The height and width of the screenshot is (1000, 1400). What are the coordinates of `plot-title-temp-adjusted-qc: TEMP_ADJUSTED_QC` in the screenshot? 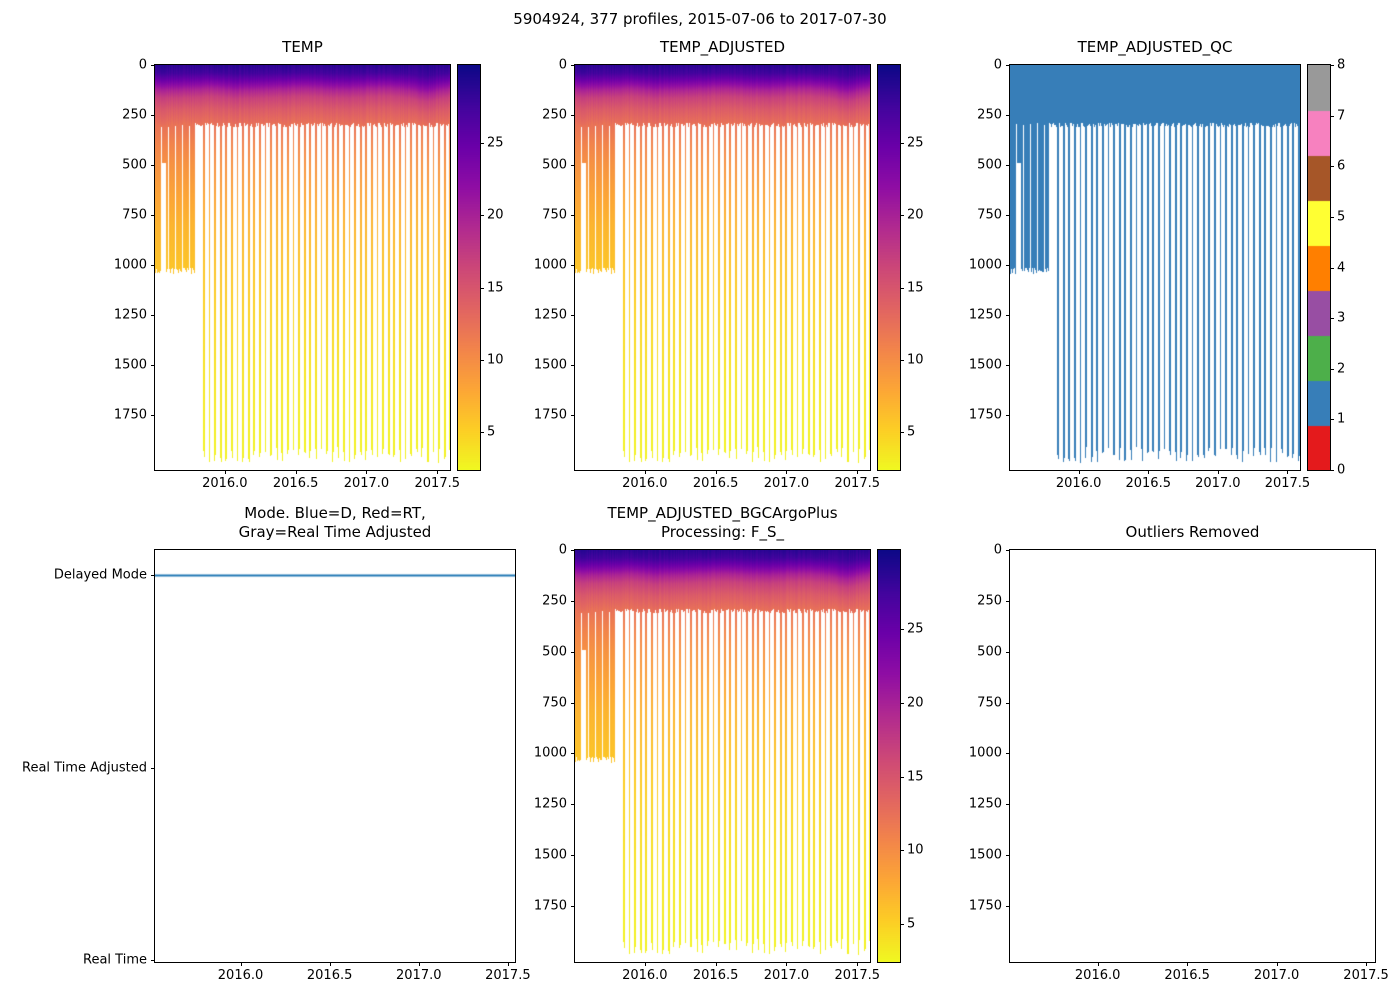 It's located at (1155, 47).